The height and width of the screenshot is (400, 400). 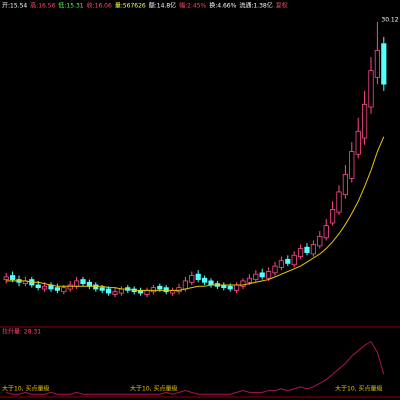 What do you see at coordinates (162, 6) in the screenshot?
I see `header-field: 额:14.8亿` at bounding box center [162, 6].